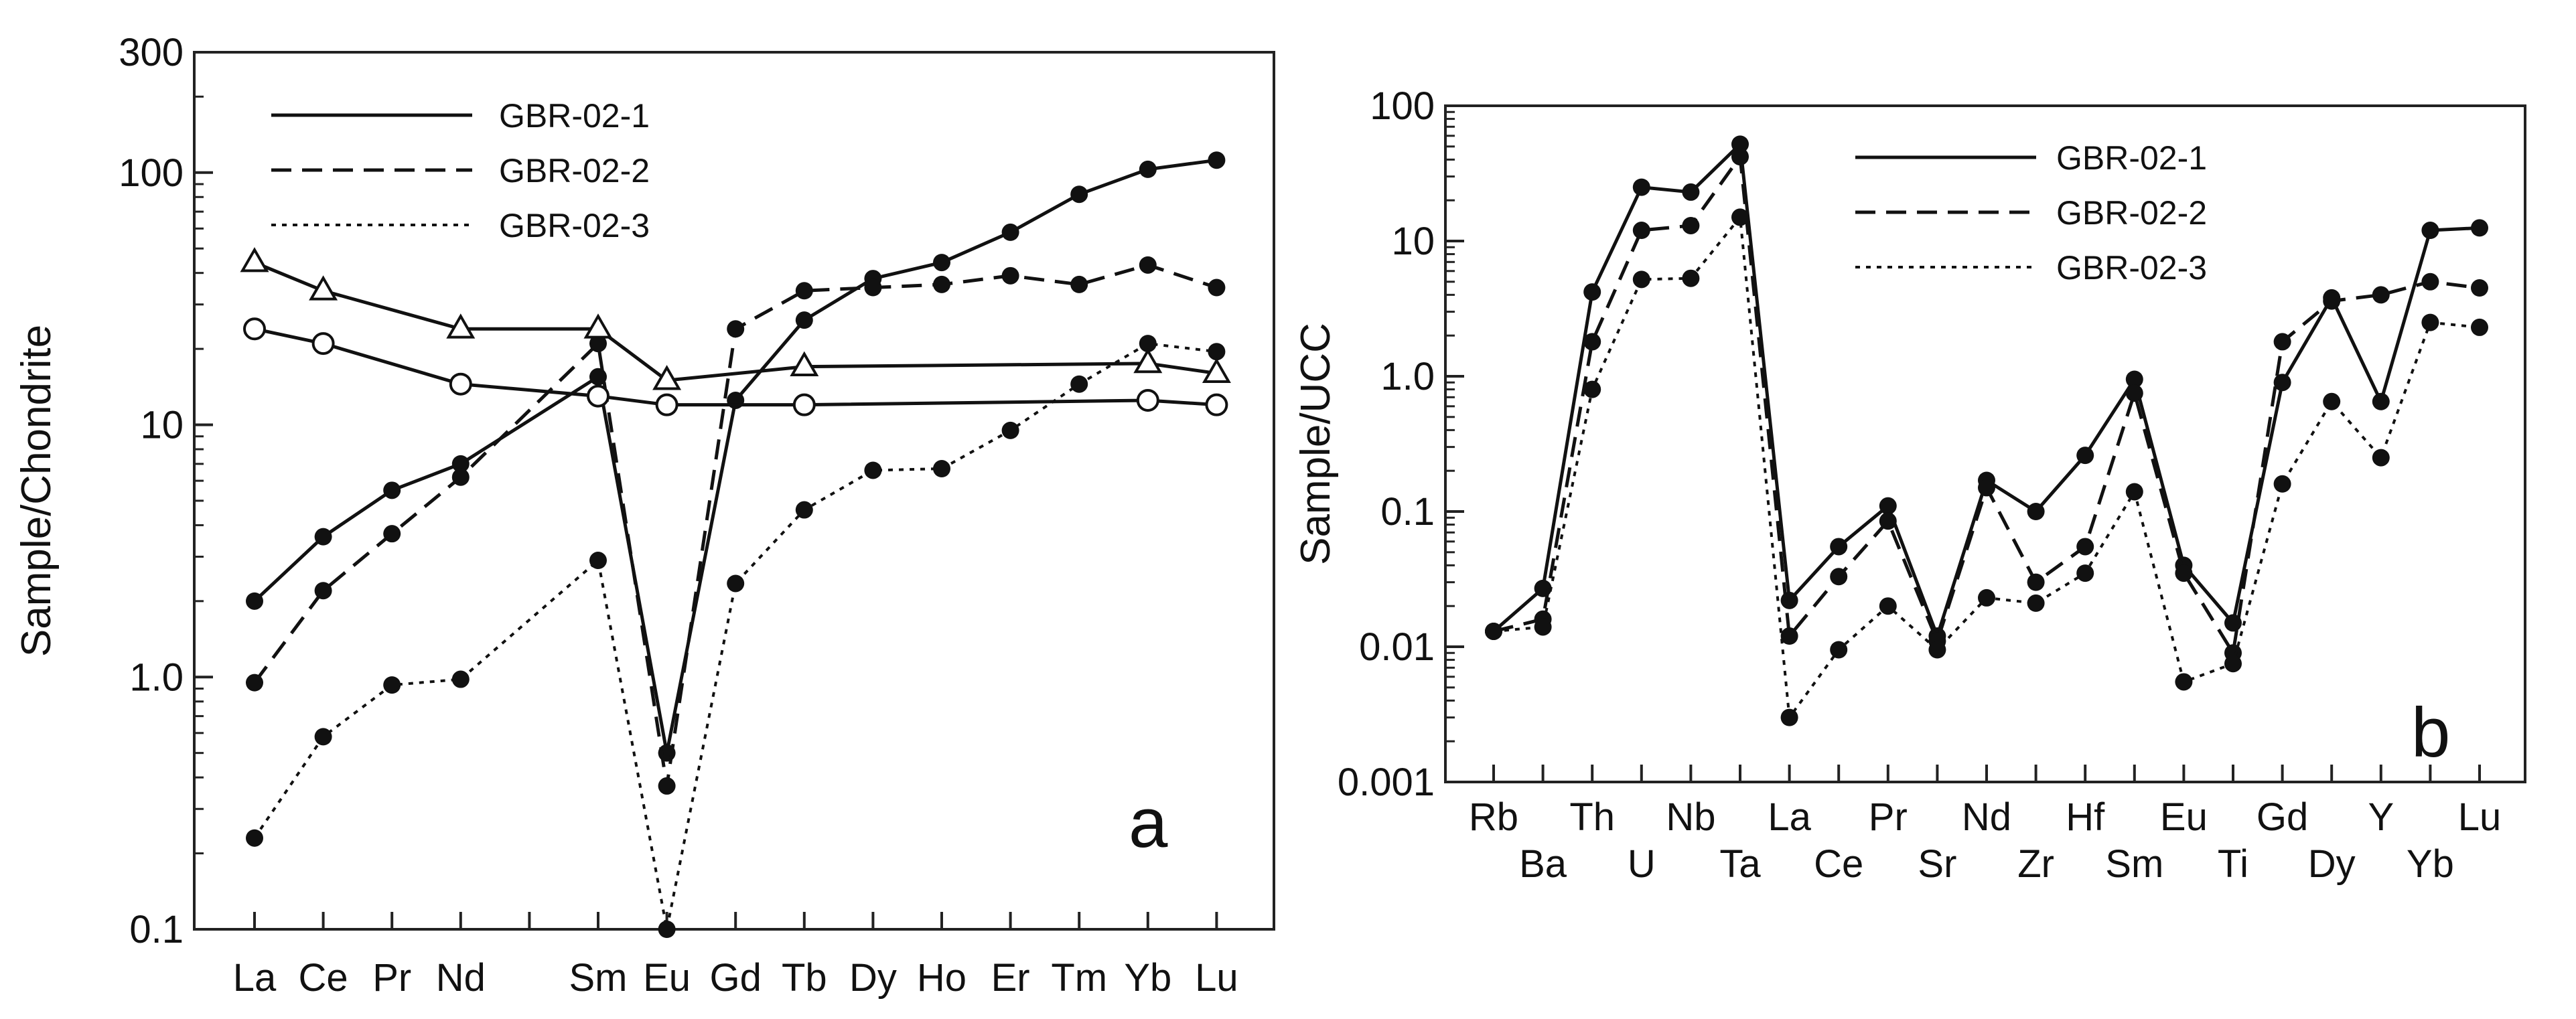 The height and width of the screenshot is (1019, 2576). I want to click on x-tick-label: Rb, so click(1493, 817).